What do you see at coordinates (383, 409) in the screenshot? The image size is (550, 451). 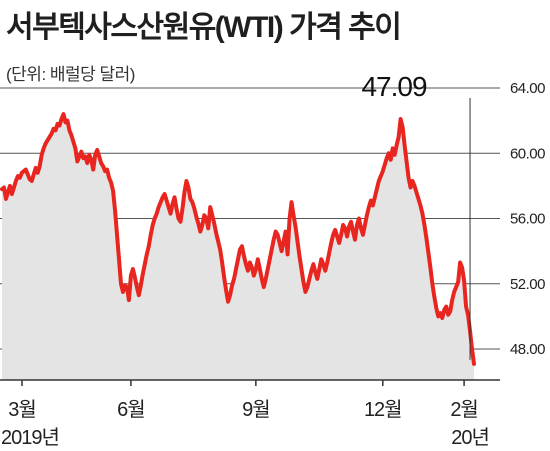 I see `x-tick-label: 12월` at bounding box center [383, 409].